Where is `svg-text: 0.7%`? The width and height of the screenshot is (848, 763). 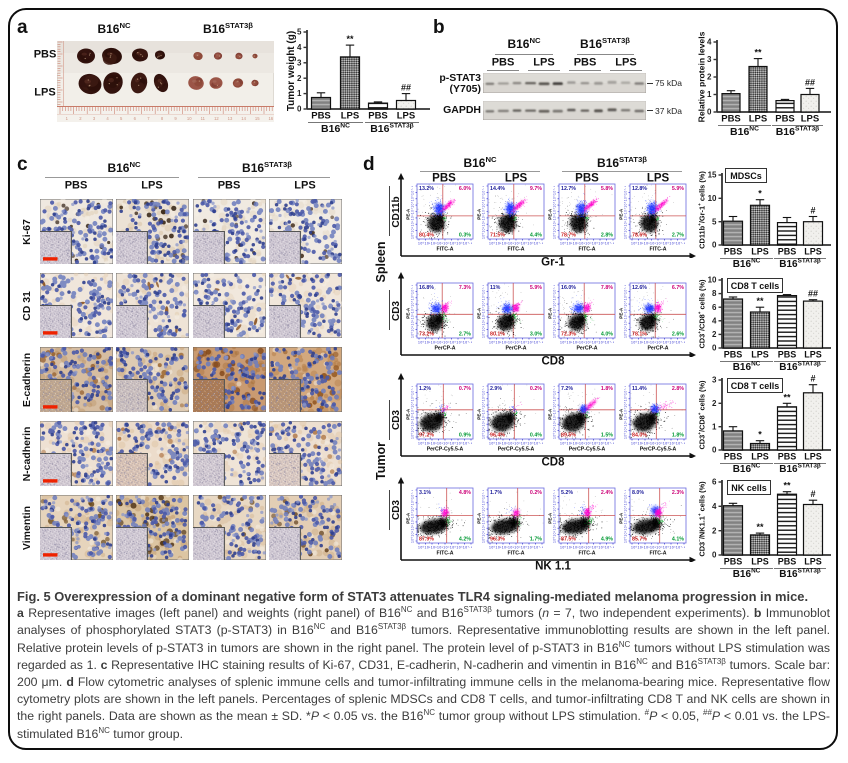
svg-text: 0.7% is located at coordinates (465, 389).